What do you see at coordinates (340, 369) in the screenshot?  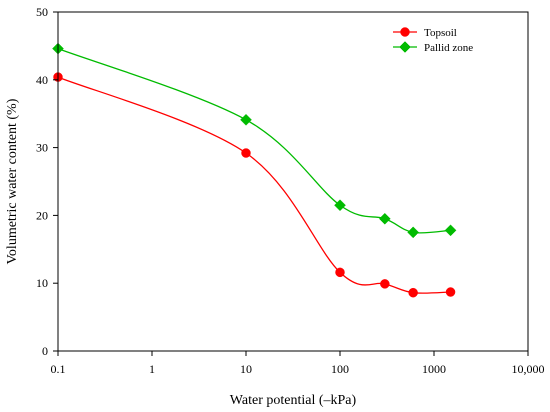 I see `x-tick-label: 100` at bounding box center [340, 369].